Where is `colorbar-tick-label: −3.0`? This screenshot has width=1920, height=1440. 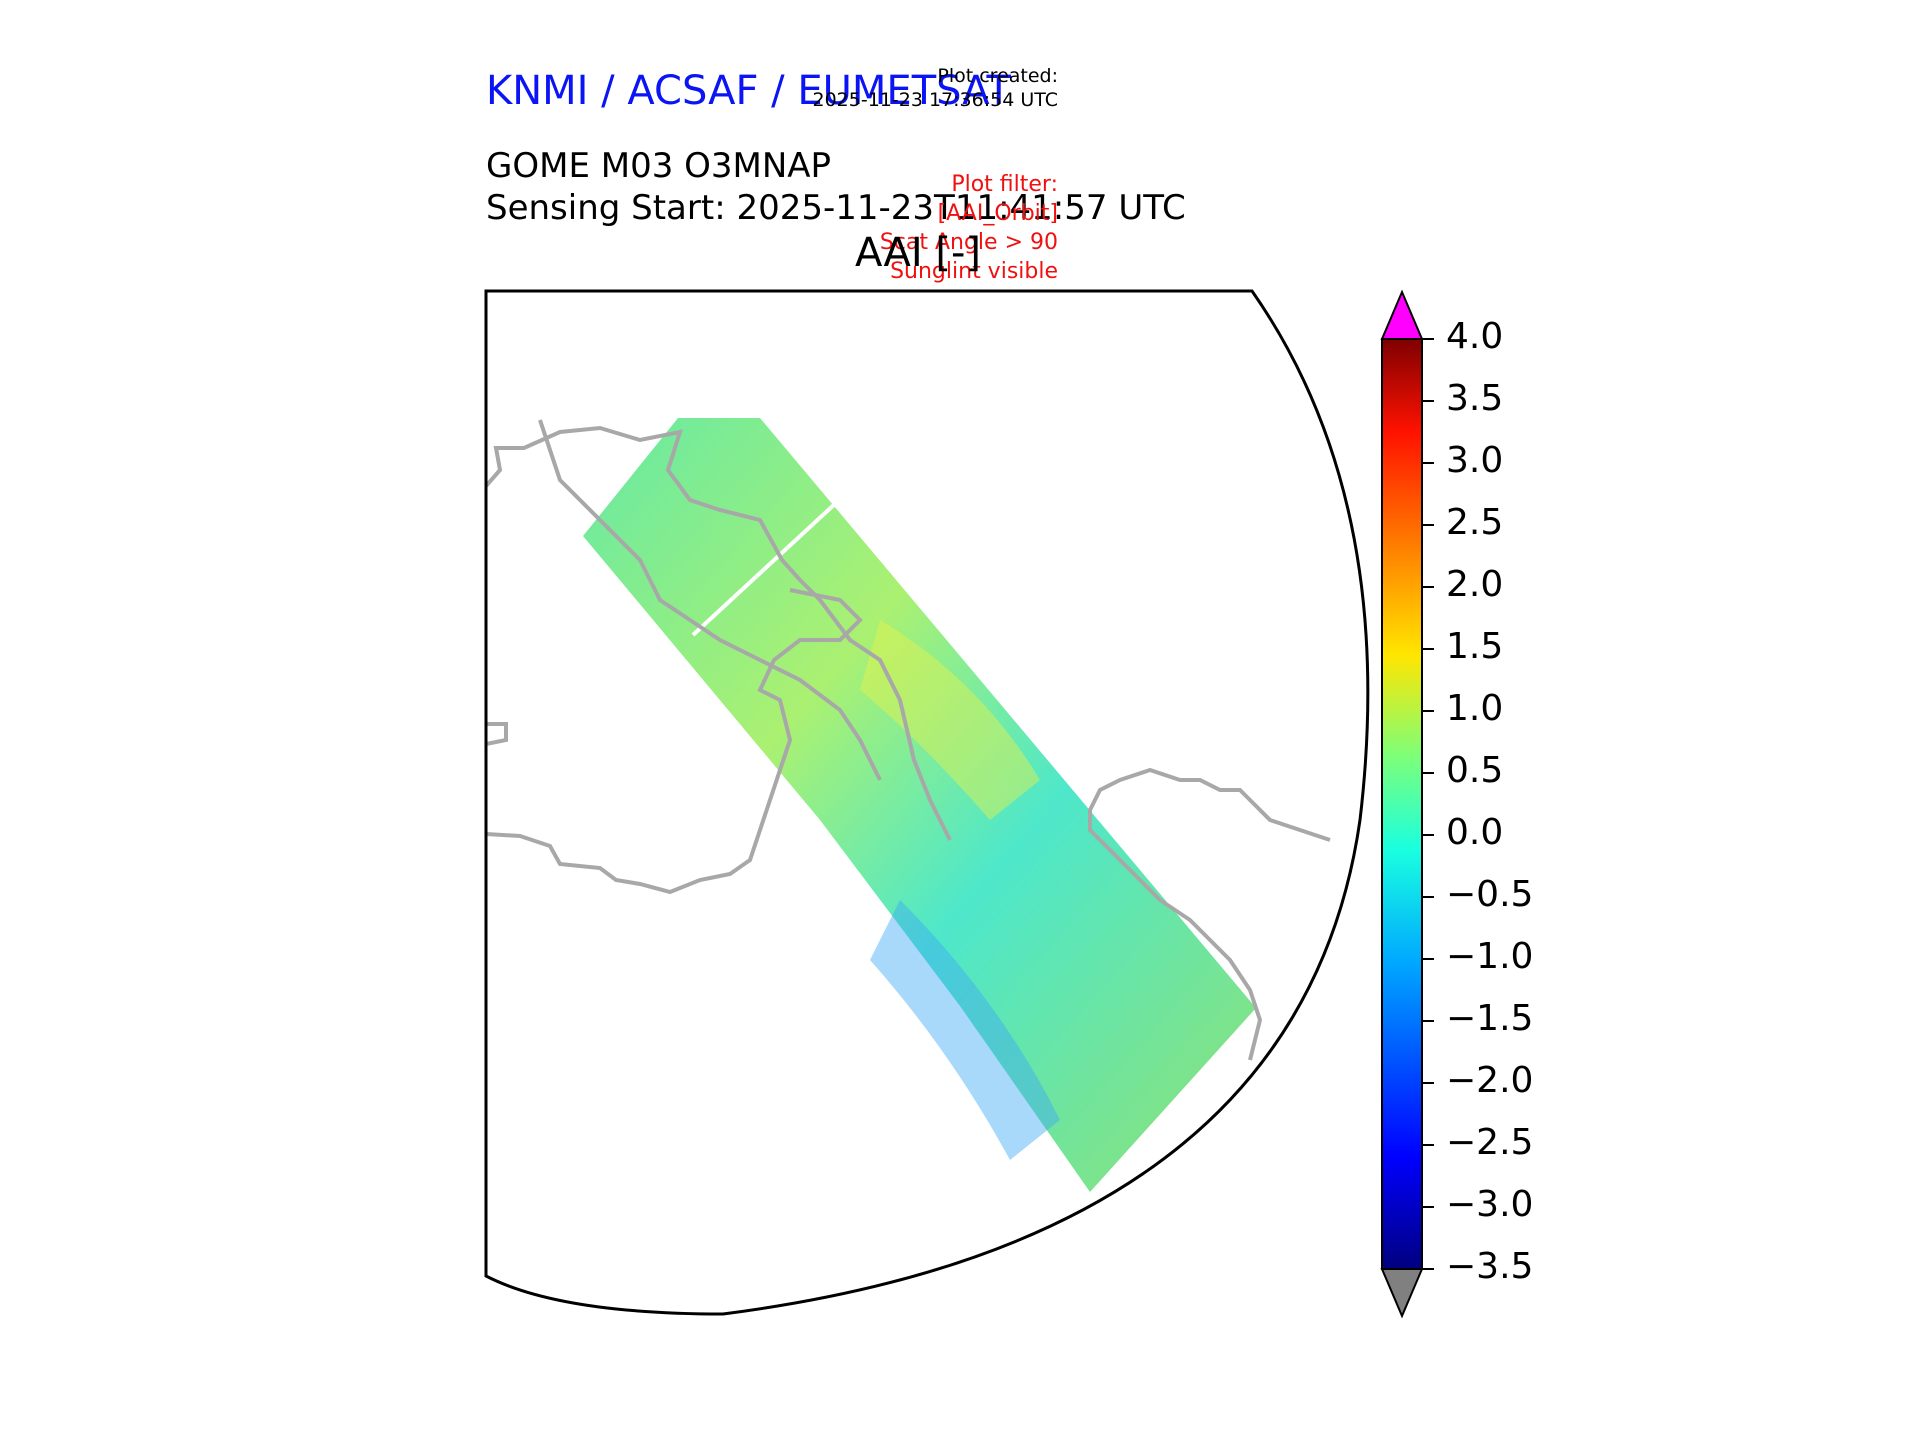 colorbar-tick-label: −3.0 is located at coordinates (1490, 1204).